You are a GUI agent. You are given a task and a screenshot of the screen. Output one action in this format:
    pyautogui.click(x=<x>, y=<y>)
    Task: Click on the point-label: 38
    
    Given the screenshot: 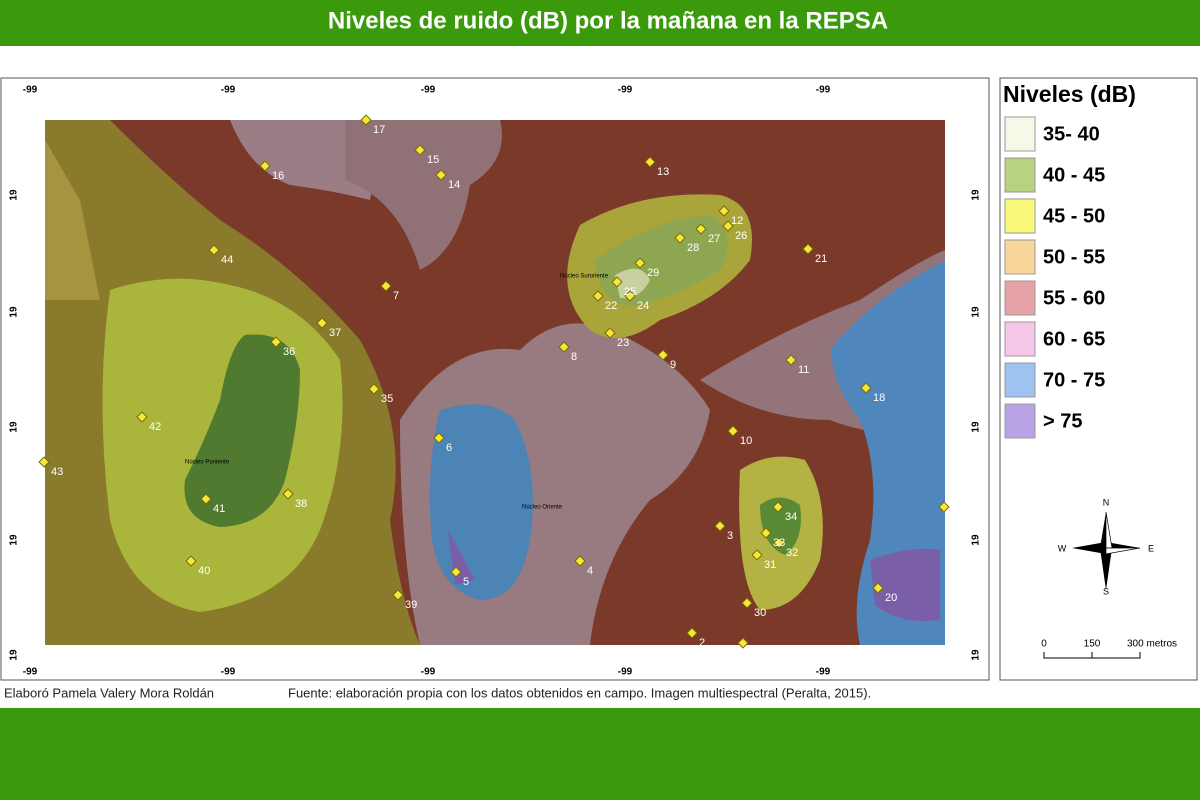 What is the action you would take?
    pyautogui.click(x=301, y=504)
    